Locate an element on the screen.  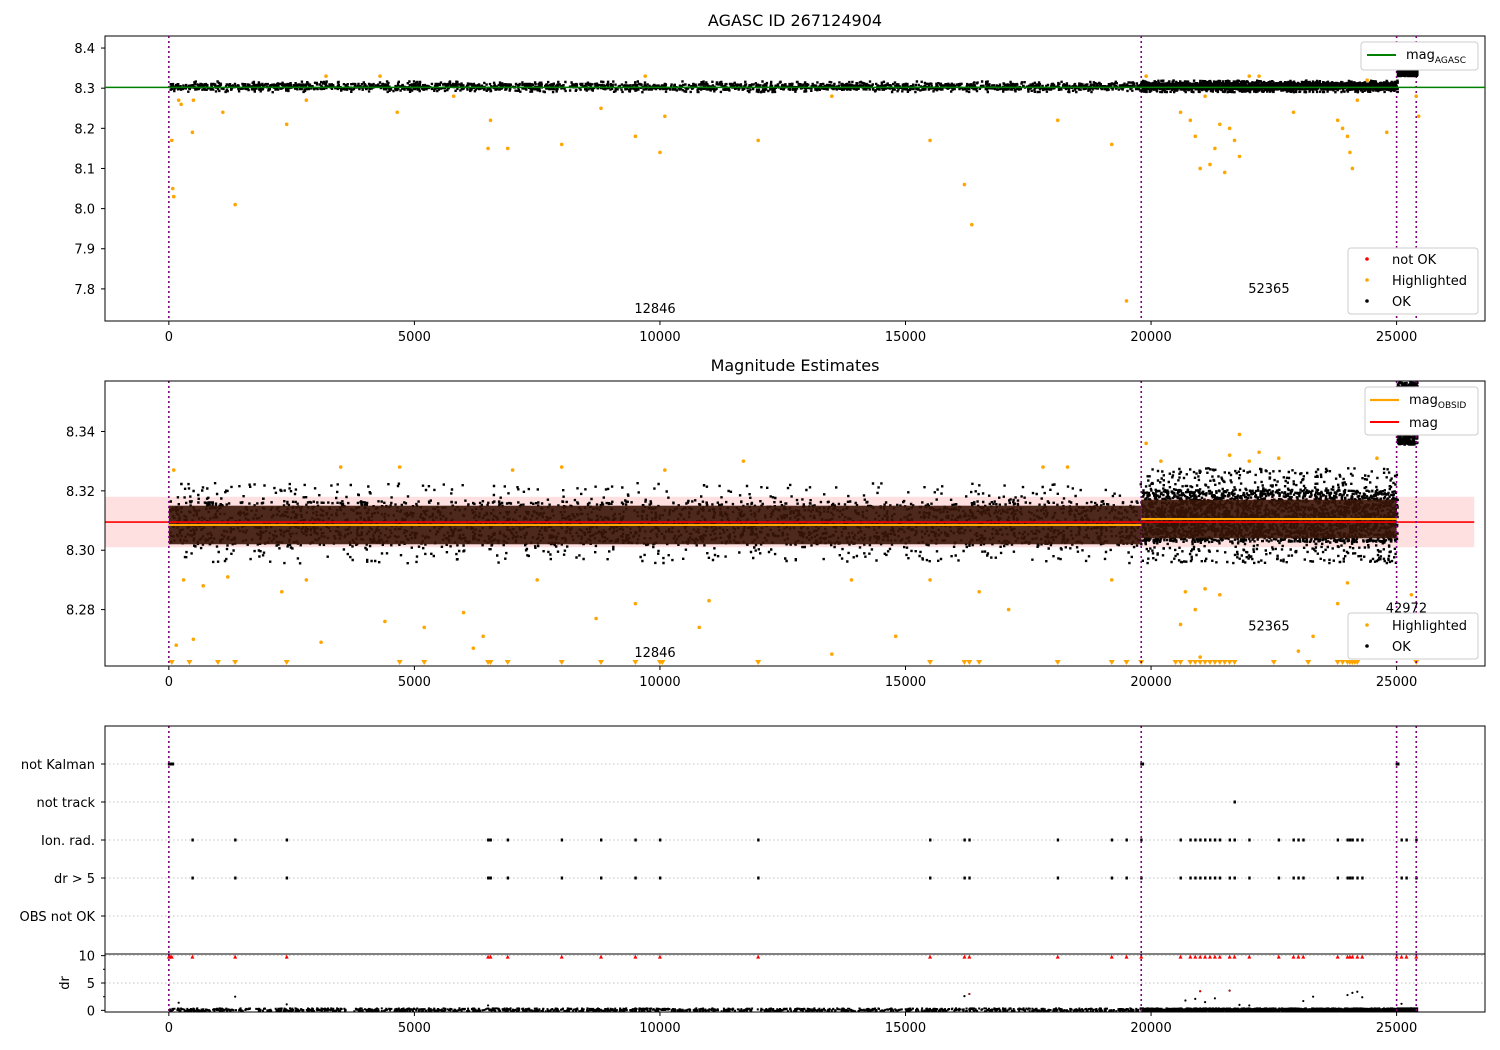
y-tick-label: 8.30 is located at coordinates (80, 551).